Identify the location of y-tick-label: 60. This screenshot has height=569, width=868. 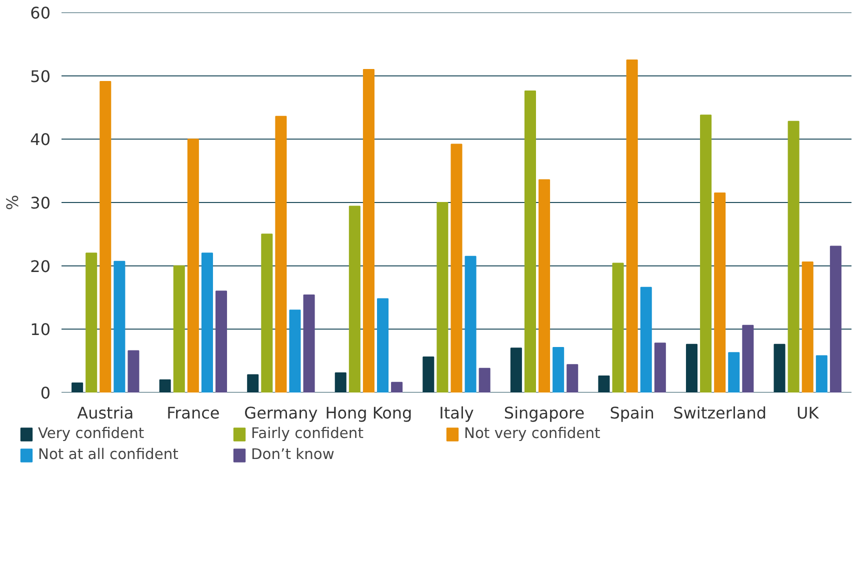
(40, 13).